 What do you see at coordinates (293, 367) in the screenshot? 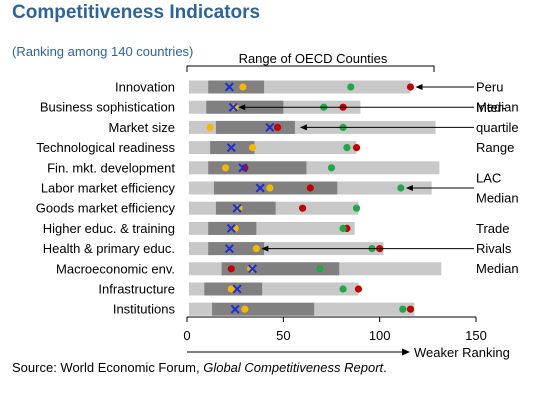
I see `source-title: Global Competitiveness Report` at bounding box center [293, 367].